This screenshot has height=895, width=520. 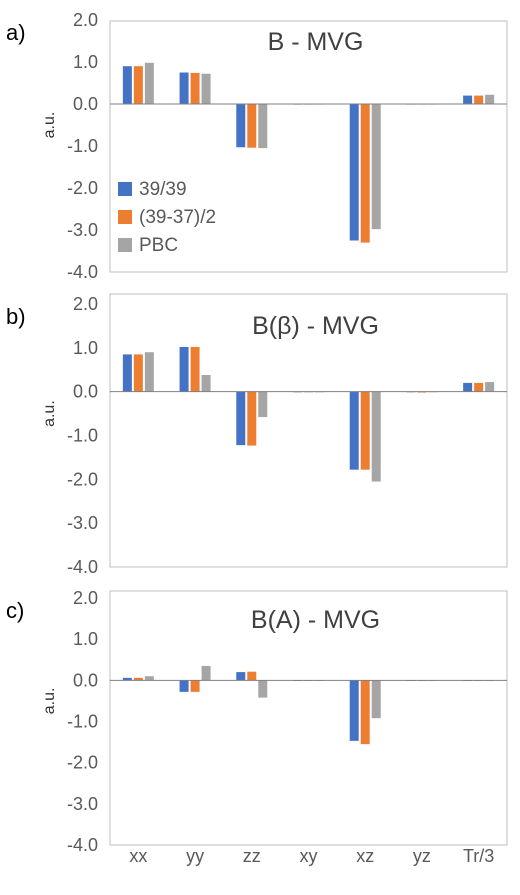 What do you see at coordinates (195, 856) in the screenshot?
I see `x-category-label: yy` at bounding box center [195, 856].